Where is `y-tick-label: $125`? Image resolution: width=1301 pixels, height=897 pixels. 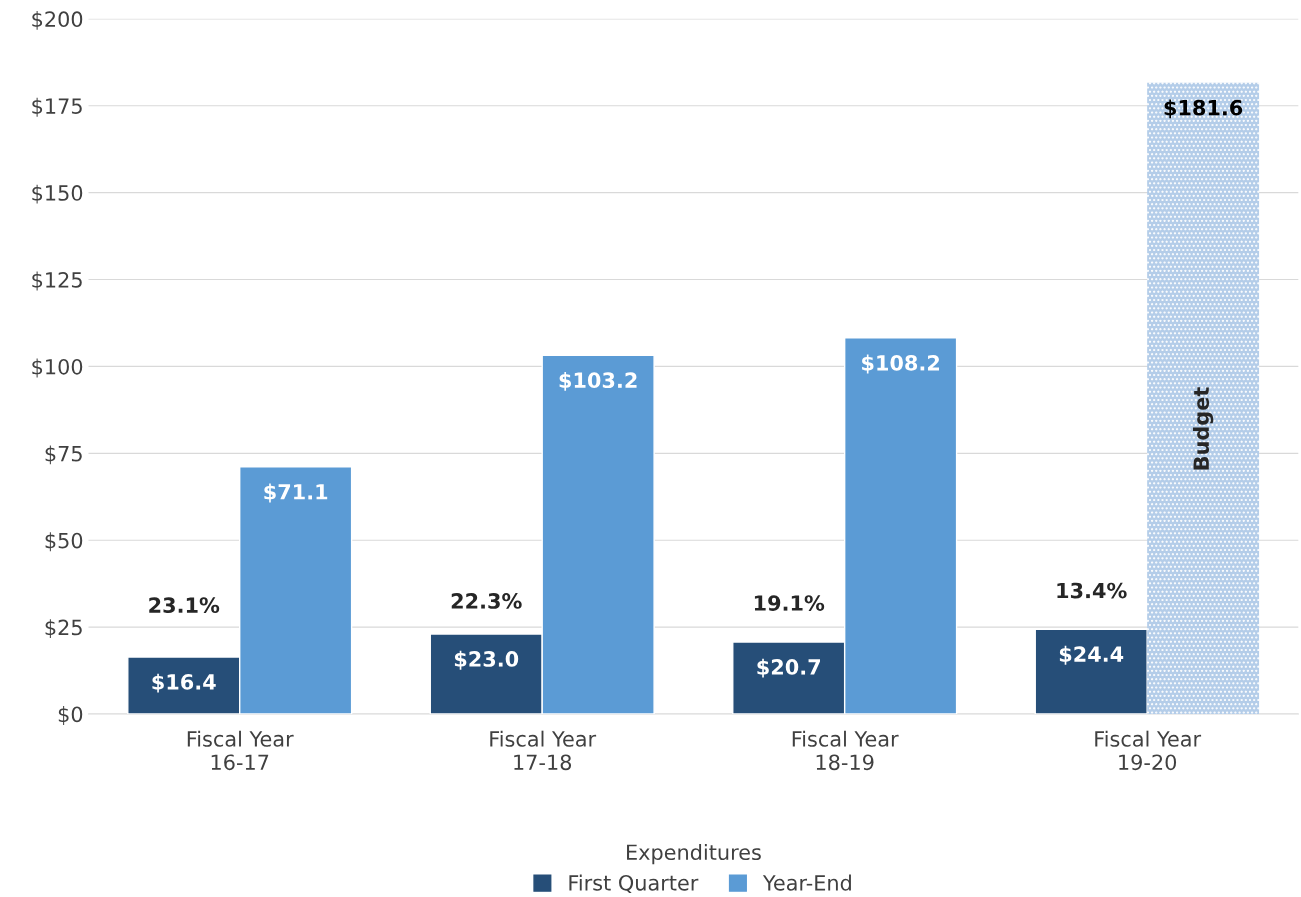
y-tick-label: $125 is located at coordinates (57, 281).